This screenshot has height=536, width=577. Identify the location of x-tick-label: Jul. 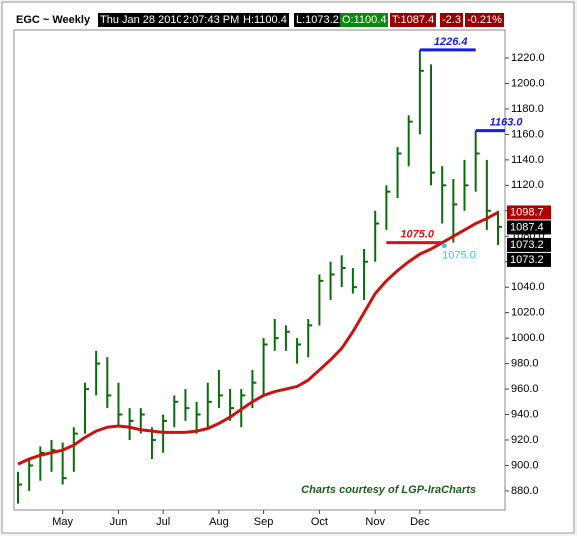
(163, 522).